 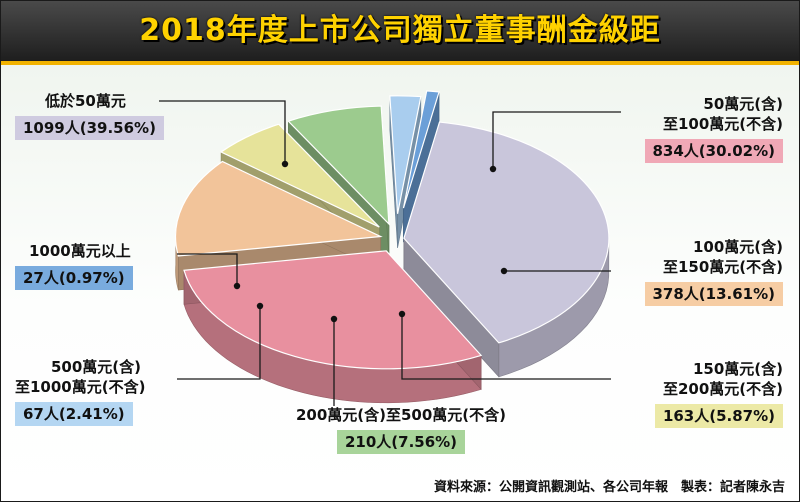 I want to click on callout-100-150: 100萬元(含) 至150萬元(不含) 378人(13.61%), so click(x=713, y=271).